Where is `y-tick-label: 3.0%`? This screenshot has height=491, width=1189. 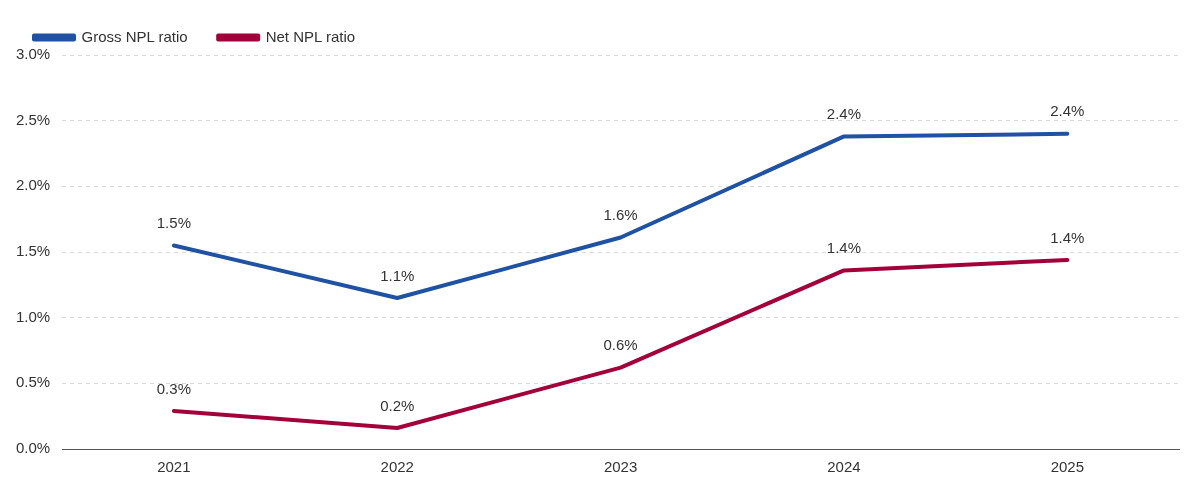
y-tick-label: 3.0% is located at coordinates (33, 54).